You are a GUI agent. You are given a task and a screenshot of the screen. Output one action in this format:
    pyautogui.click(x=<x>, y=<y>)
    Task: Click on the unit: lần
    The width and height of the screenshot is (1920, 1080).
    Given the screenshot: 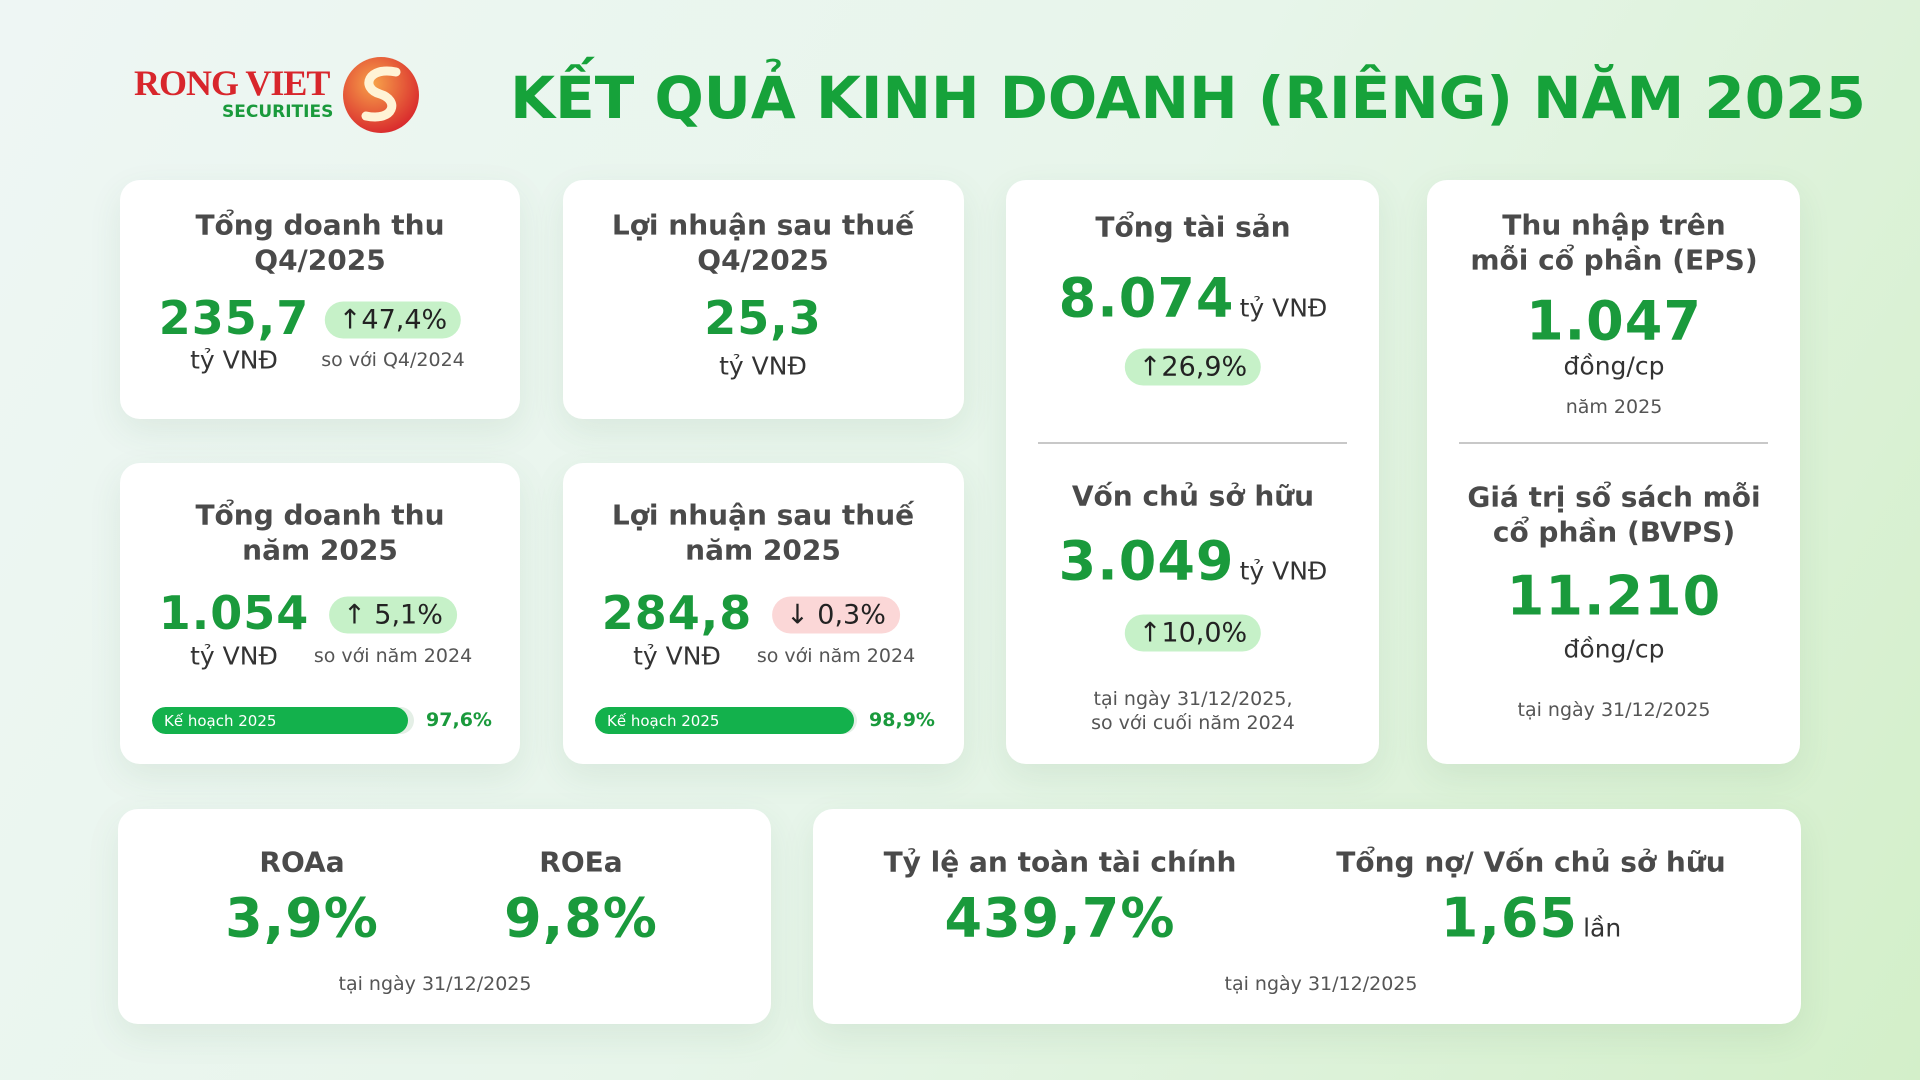 What is the action you would take?
    pyautogui.click(x=1602, y=928)
    